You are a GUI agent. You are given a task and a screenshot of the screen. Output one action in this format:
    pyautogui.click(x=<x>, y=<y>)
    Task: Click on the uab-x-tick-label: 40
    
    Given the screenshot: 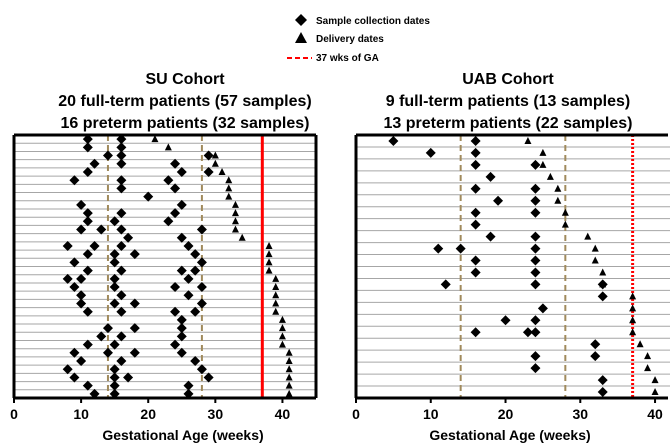 What is the action you would take?
    pyautogui.click(x=655, y=414)
    